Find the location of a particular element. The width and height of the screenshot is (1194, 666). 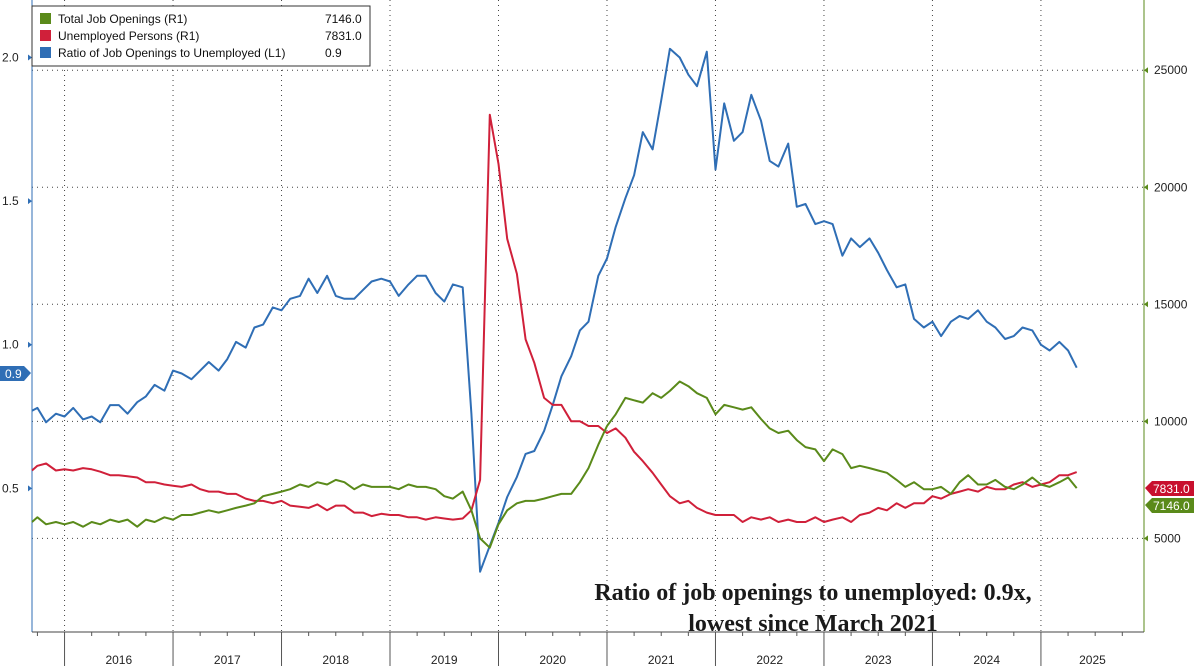

x-tick-label-2017: 2017 is located at coordinates (227, 659).